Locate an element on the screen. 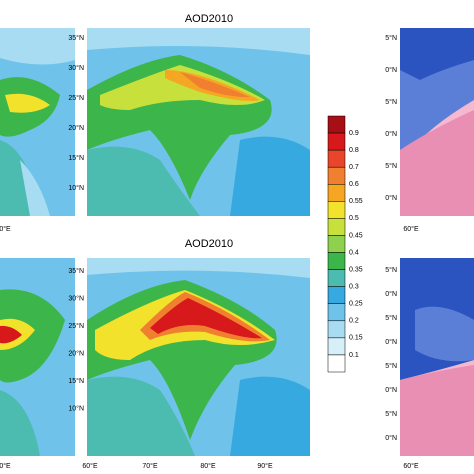  colorbar-label: 0.8 is located at coordinates (354, 150).